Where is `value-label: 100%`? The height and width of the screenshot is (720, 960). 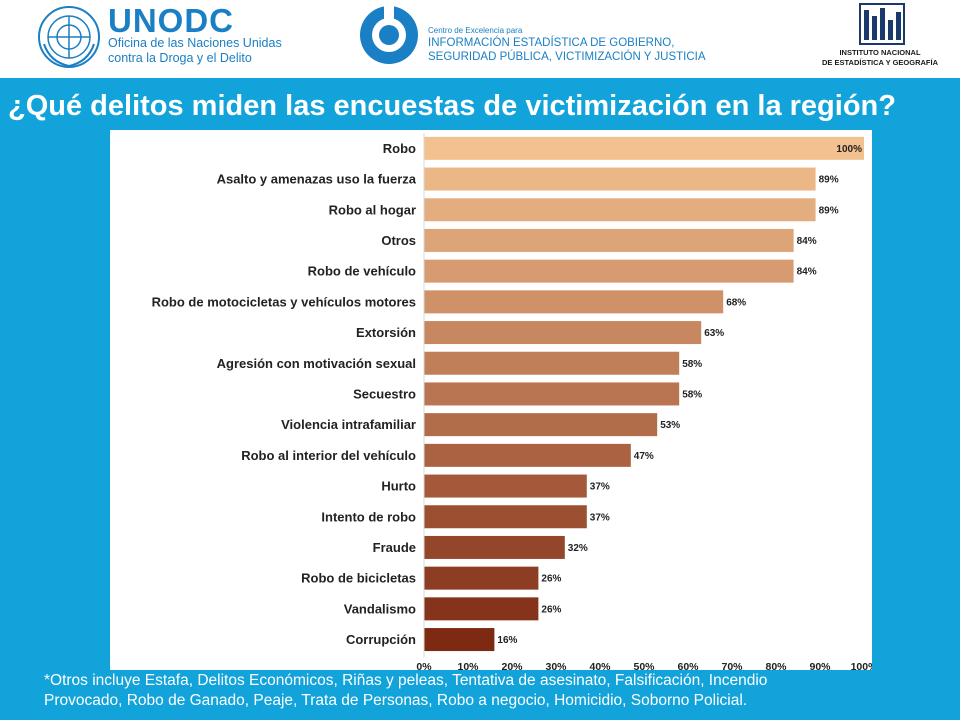 value-label: 100% is located at coordinates (849, 149).